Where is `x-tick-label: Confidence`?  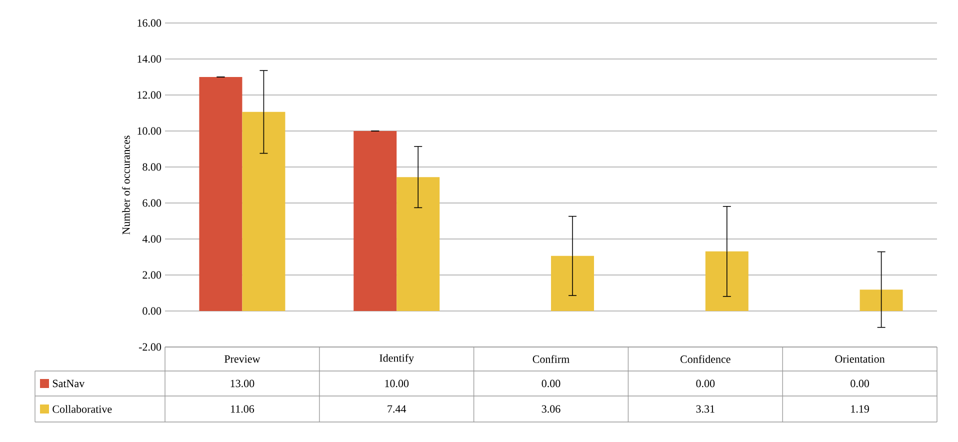 x-tick-label: Confidence is located at coordinates (705, 359).